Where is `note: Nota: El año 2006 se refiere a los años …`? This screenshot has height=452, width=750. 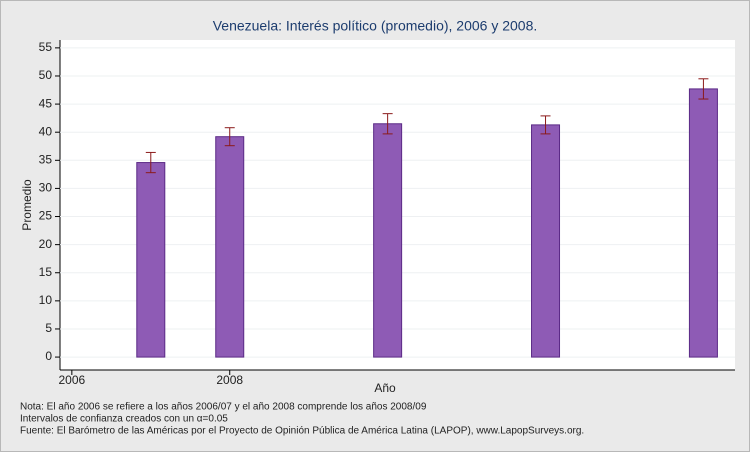 note: Nota: El año 2006 se refiere a los años … is located at coordinates (223, 407).